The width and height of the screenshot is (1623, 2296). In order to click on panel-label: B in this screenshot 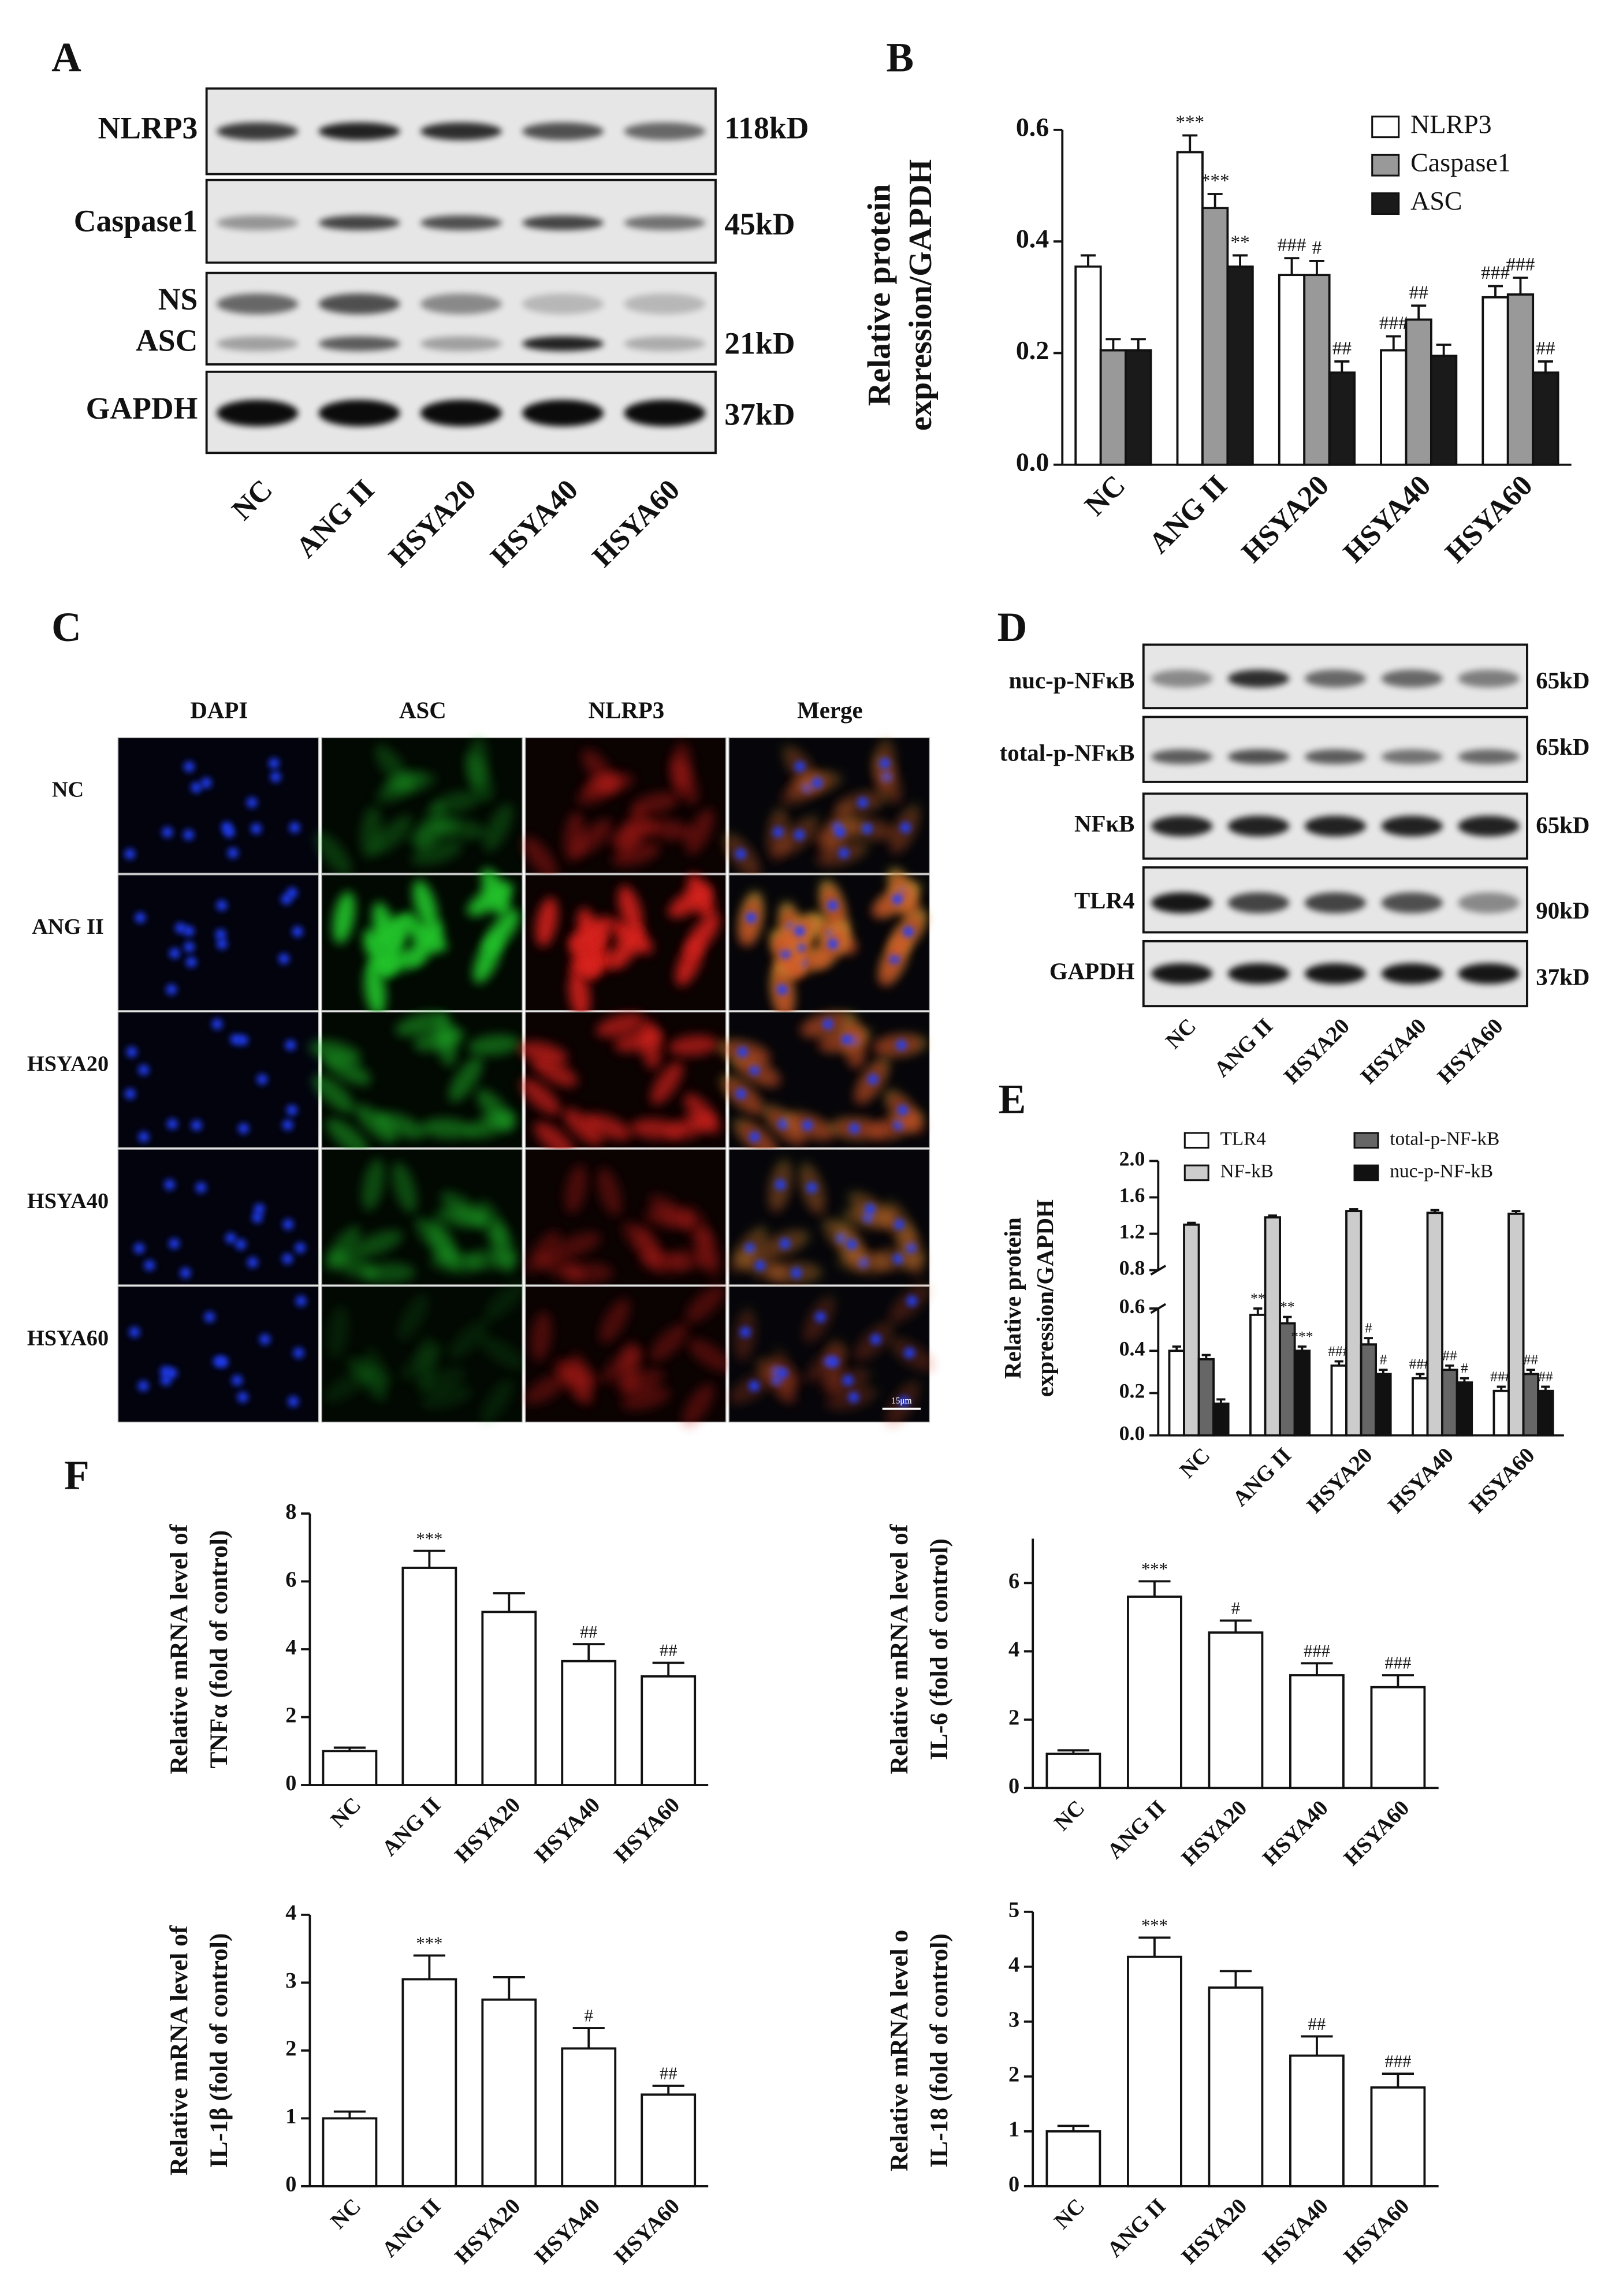, I will do `click(900, 58)`.